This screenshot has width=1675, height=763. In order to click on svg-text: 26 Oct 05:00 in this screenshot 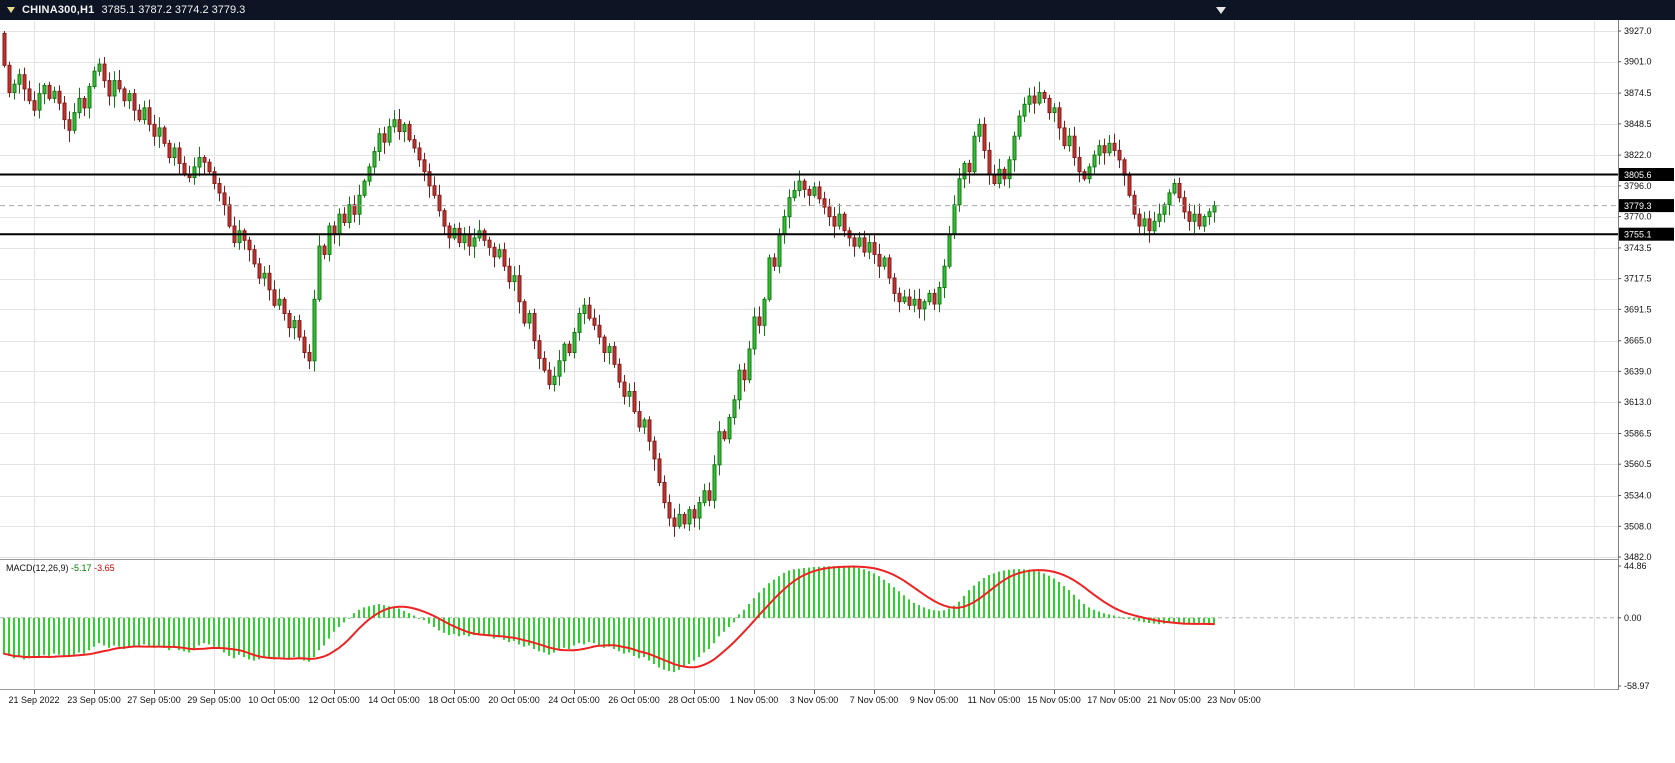, I will do `click(634, 700)`.